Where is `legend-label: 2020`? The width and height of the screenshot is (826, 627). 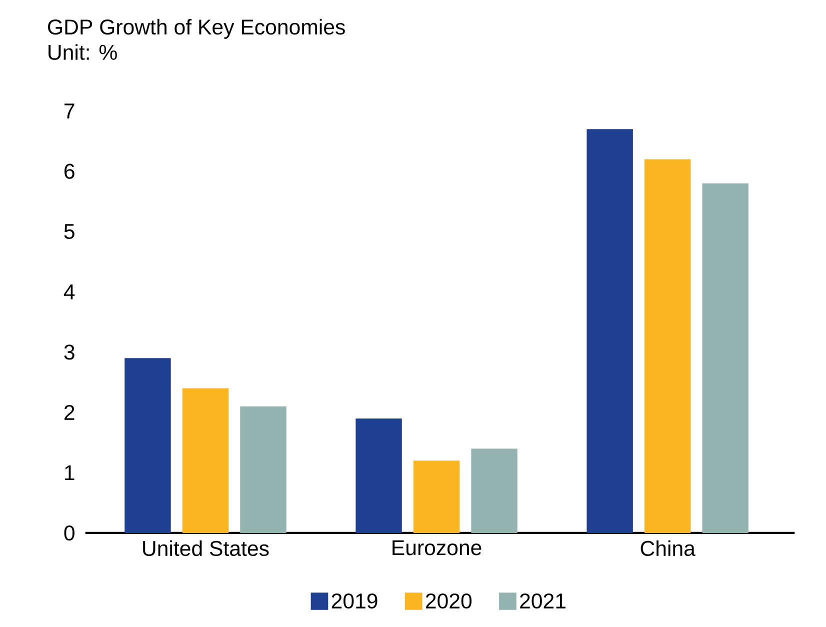
legend-label: 2020 is located at coordinates (449, 601).